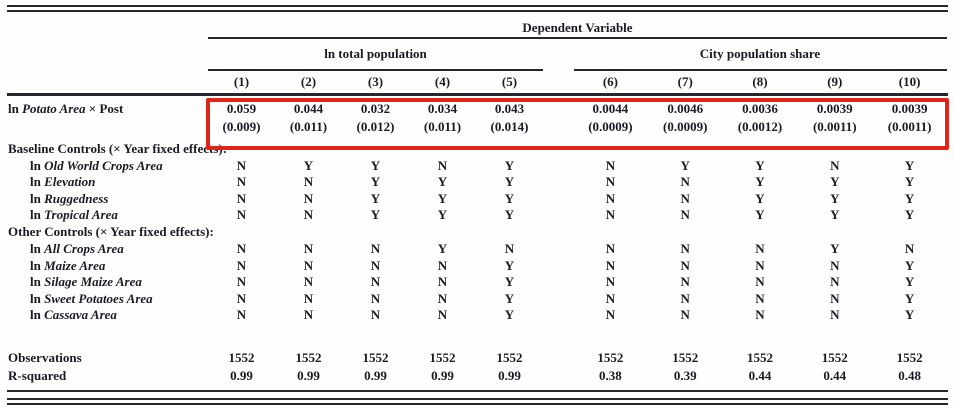 The width and height of the screenshot is (954, 409). Describe the element at coordinates (760, 81) in the screenshot. I see `column-number: (8)` at that location.